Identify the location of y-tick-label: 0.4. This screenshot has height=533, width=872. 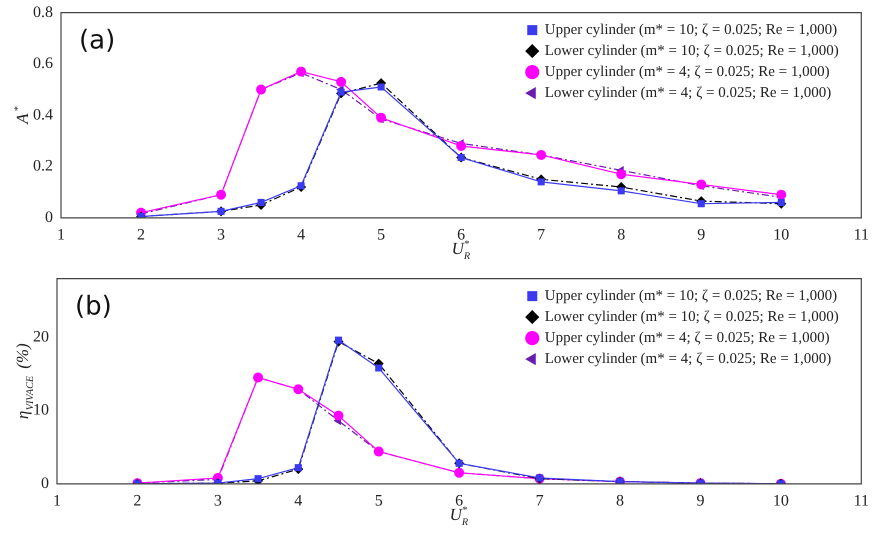
(43, 115).